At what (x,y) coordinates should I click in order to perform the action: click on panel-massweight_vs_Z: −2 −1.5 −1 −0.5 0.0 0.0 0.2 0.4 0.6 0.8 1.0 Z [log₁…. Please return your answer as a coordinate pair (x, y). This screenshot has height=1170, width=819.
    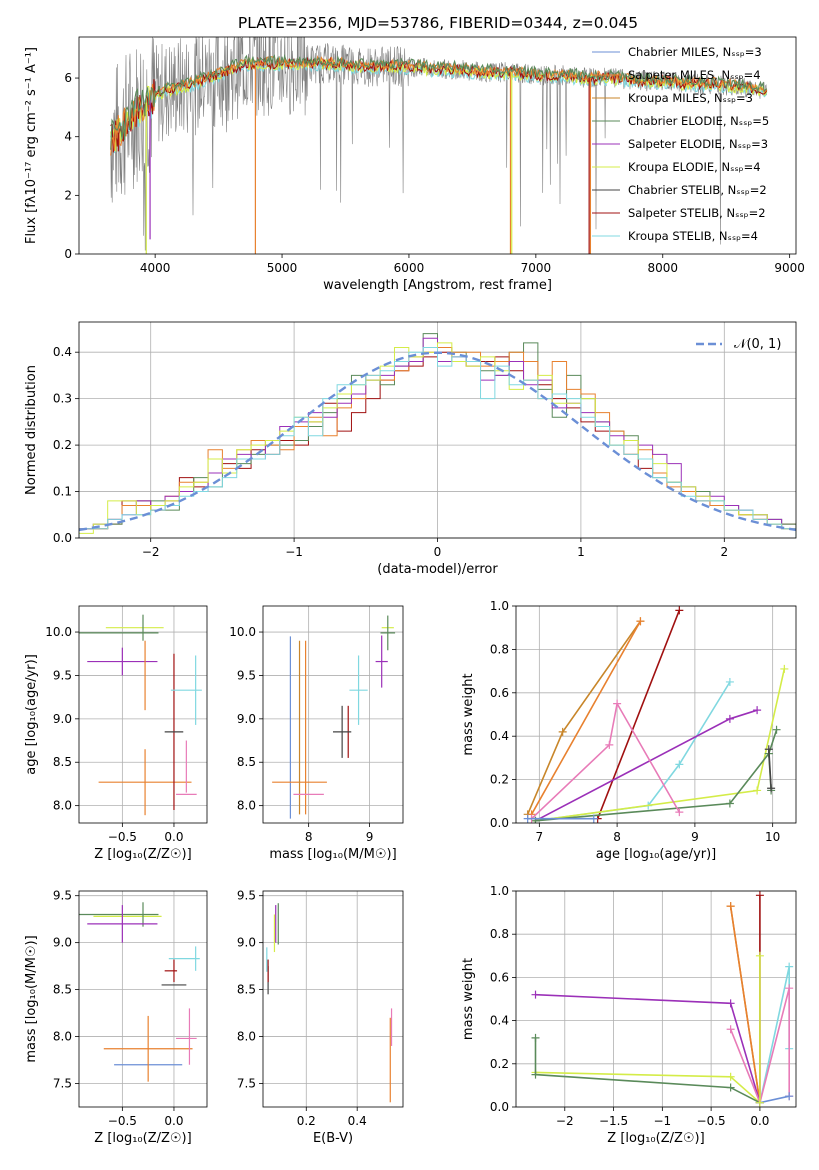
    Looking at the image, I should click on (629, 1015).